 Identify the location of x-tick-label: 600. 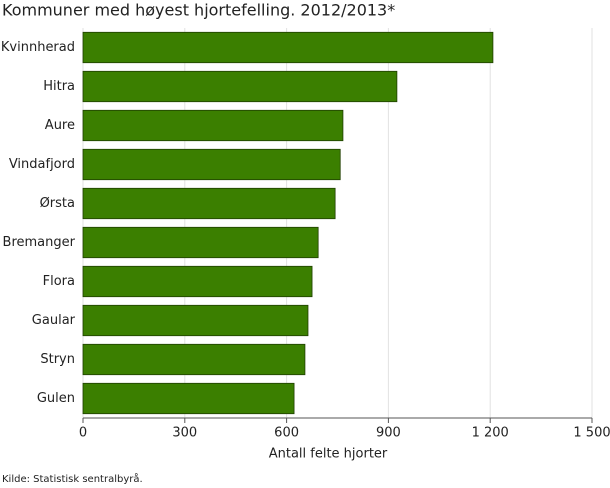
(286, 433).